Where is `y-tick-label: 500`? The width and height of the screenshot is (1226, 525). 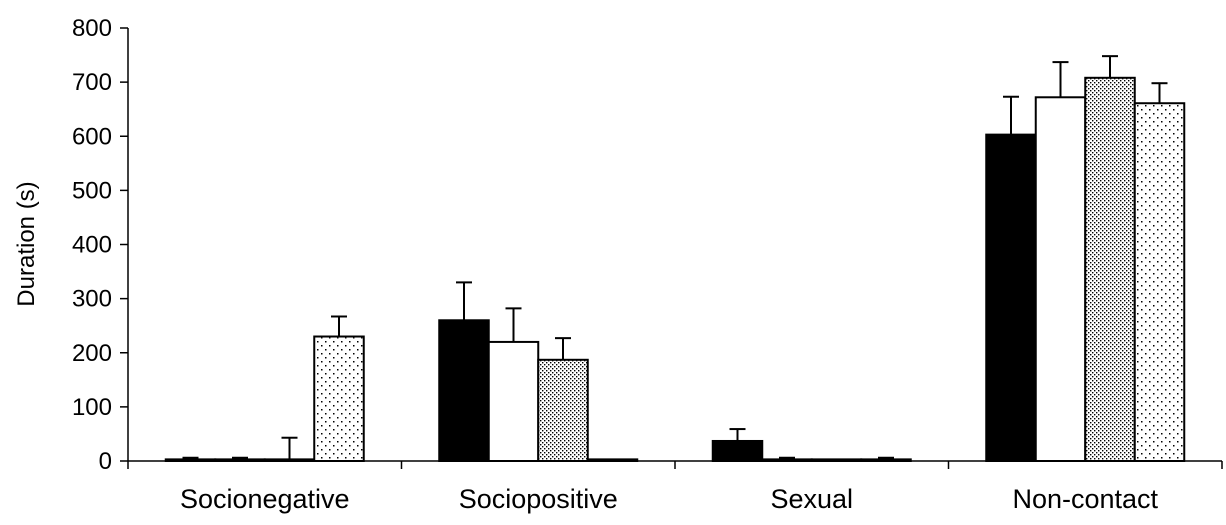
y-tick-label: 500 is located at coordinates (92, 190).